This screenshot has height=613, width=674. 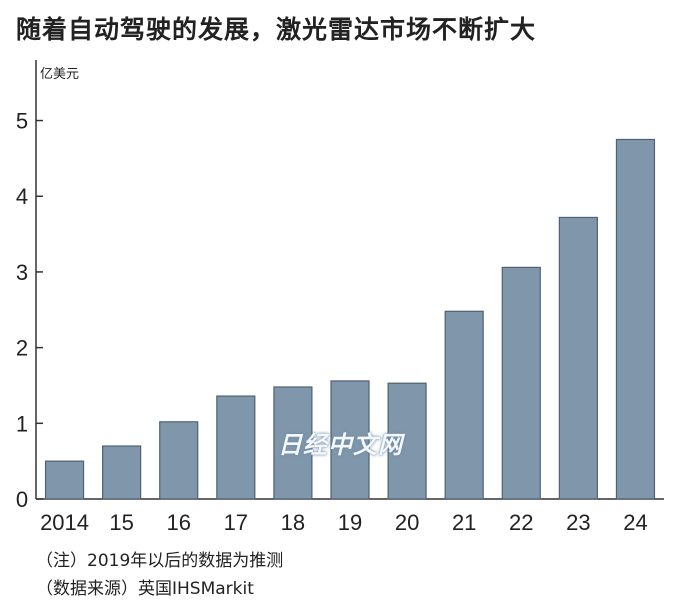 I want to click on x-tick-label: 24, so click(x=635, y=522).